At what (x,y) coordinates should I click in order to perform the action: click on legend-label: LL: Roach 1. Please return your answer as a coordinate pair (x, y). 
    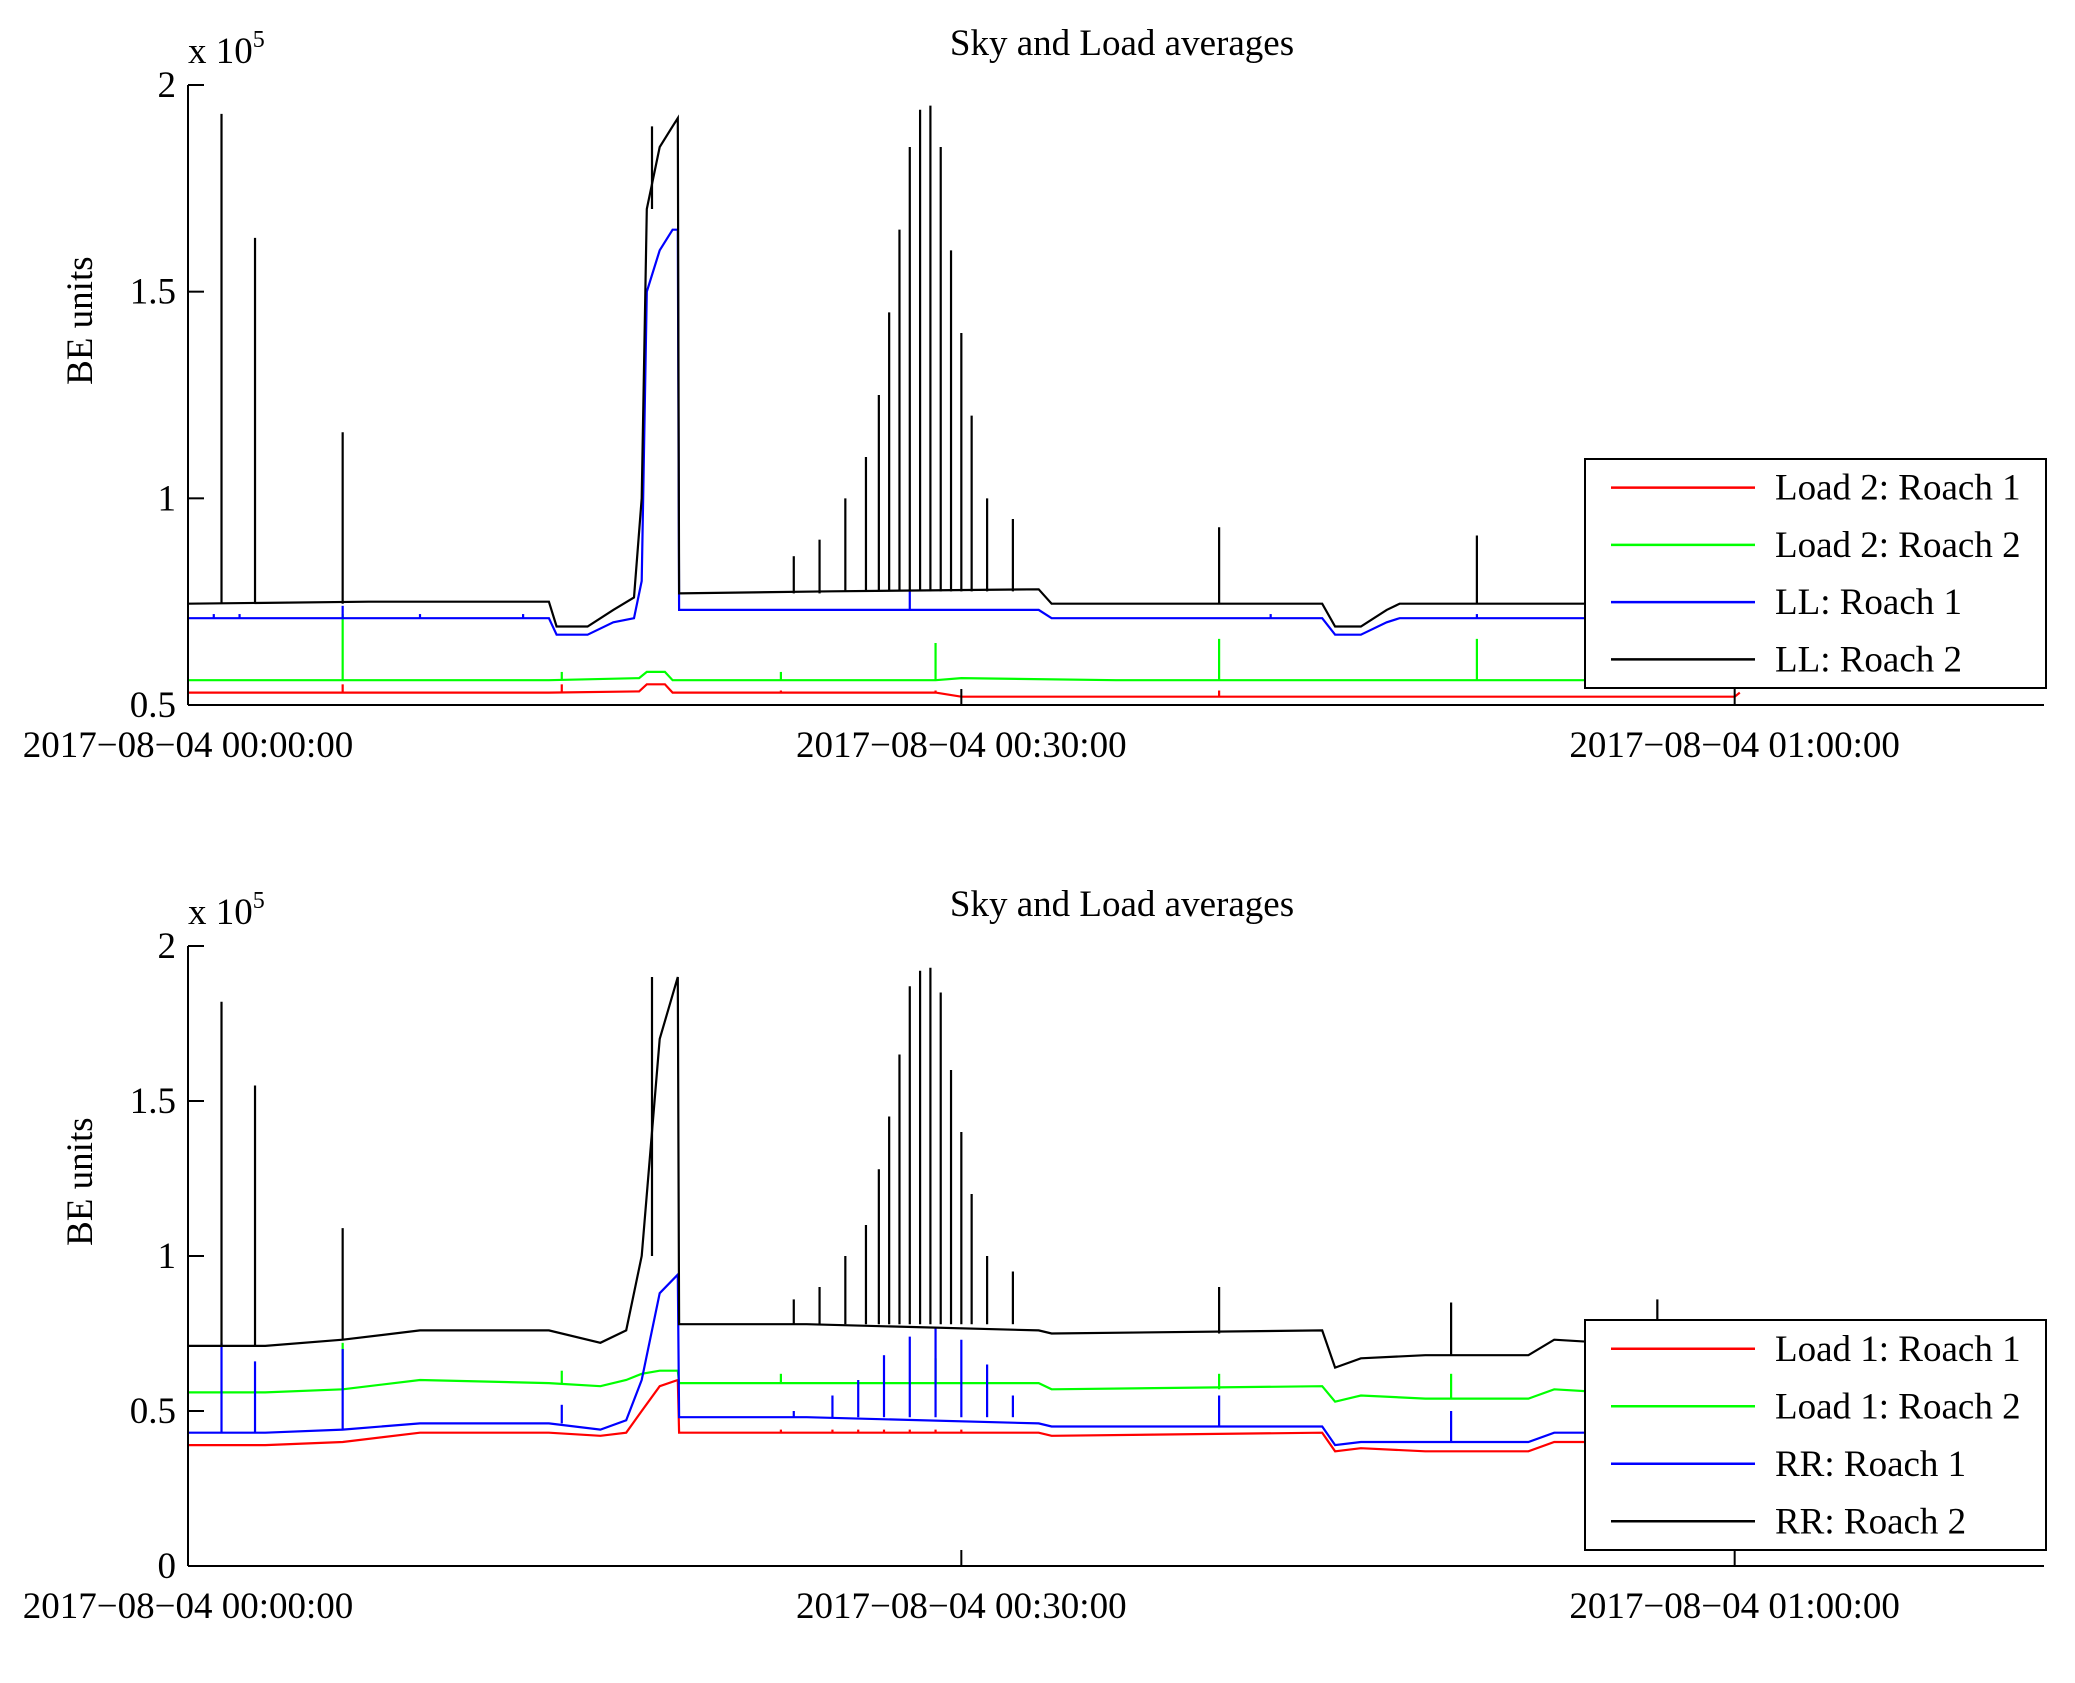
    Looking at the image, I should click on (1868, 602).